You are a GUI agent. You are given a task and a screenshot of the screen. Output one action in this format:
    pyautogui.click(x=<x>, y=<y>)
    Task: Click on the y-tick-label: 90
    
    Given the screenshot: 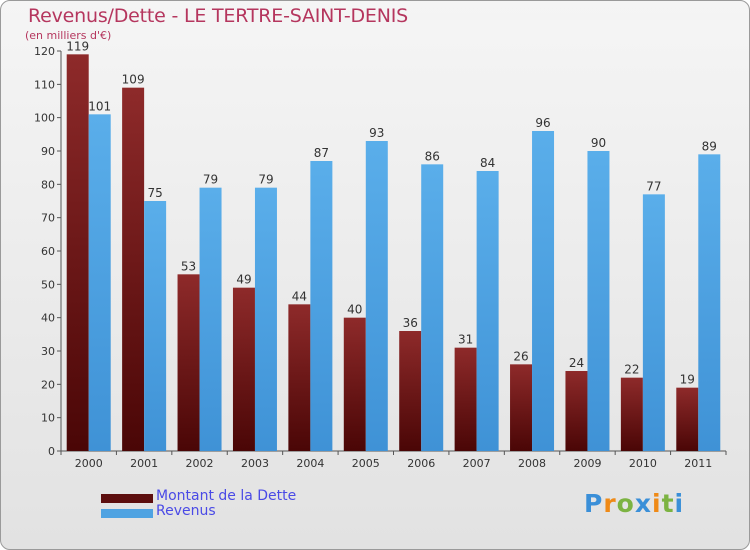 What is the action you would take?
    pyautogui.click(x=48, y=151)
    